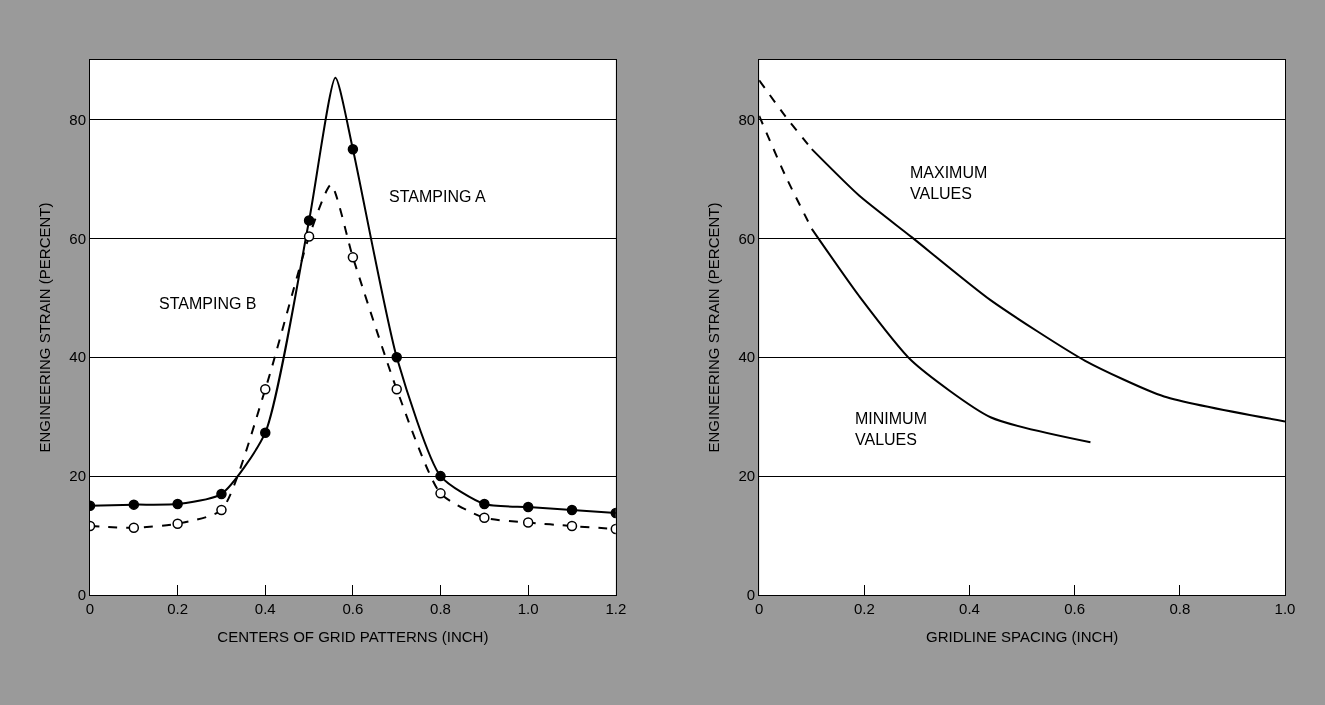 This screenshot has width=1325, height=705. I want to click on annotation: STAMPING A, so click(437, 196).